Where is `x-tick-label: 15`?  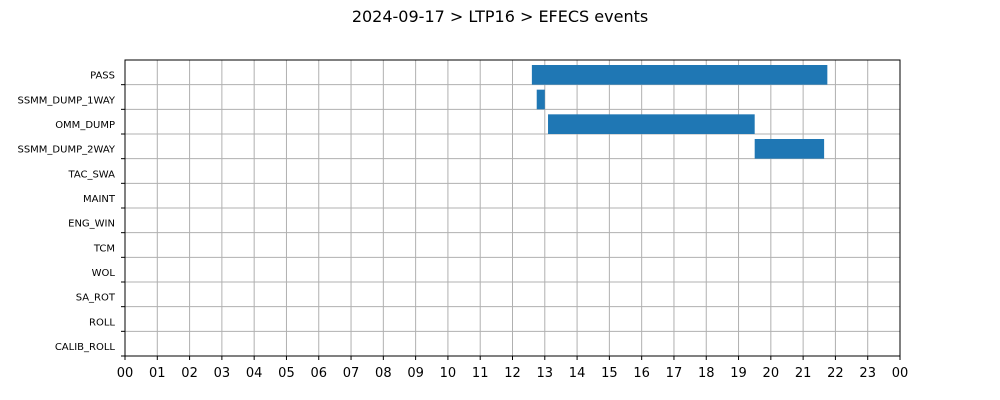
x-tick-label: 15 is located at coordinates (609, 373).